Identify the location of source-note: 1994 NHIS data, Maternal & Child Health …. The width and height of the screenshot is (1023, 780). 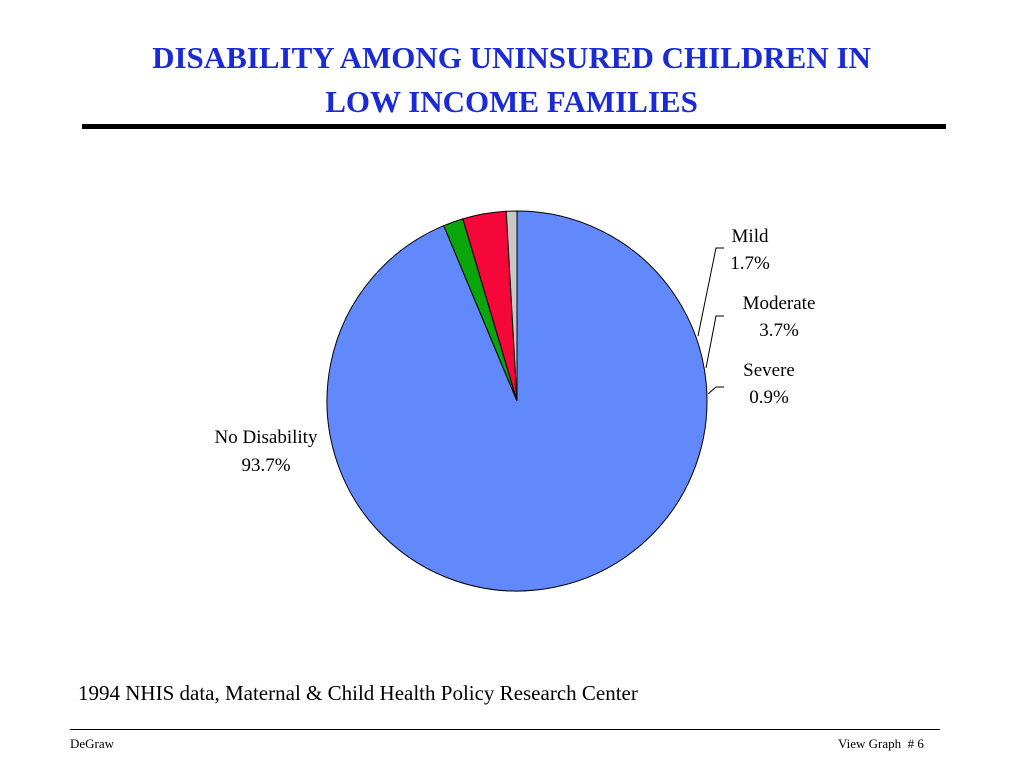
(358, 693).